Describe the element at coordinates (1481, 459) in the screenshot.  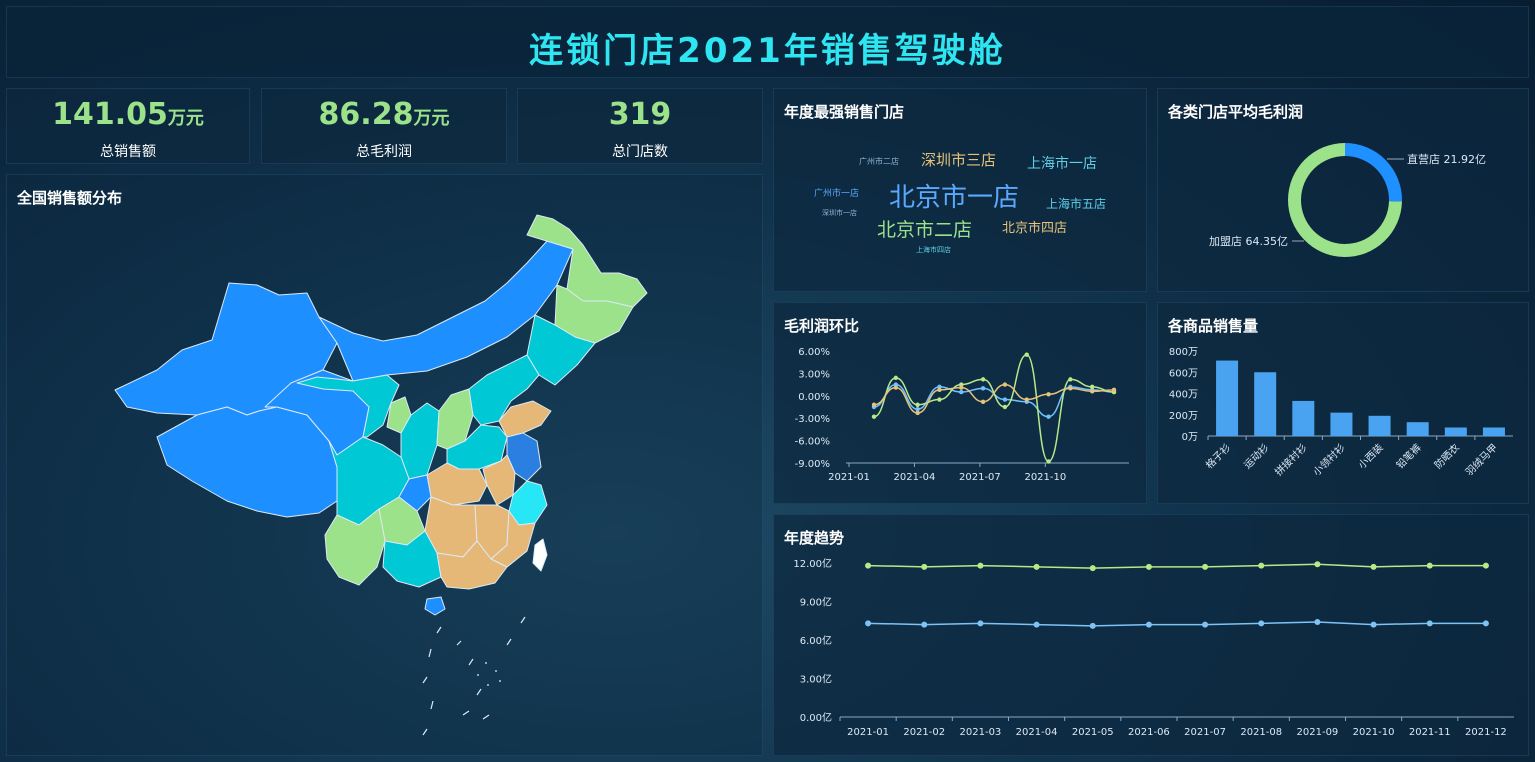
I see `goods-x-label: 羽绒马甲` at that location.